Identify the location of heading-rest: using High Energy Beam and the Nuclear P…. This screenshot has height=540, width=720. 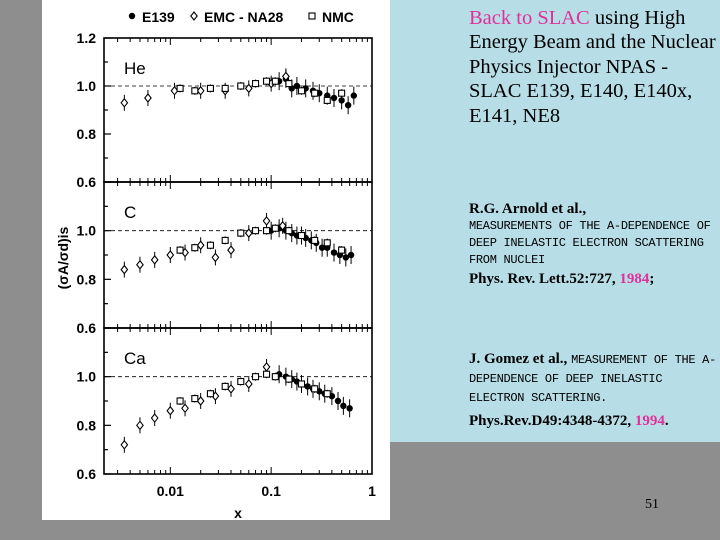
(592, 67).